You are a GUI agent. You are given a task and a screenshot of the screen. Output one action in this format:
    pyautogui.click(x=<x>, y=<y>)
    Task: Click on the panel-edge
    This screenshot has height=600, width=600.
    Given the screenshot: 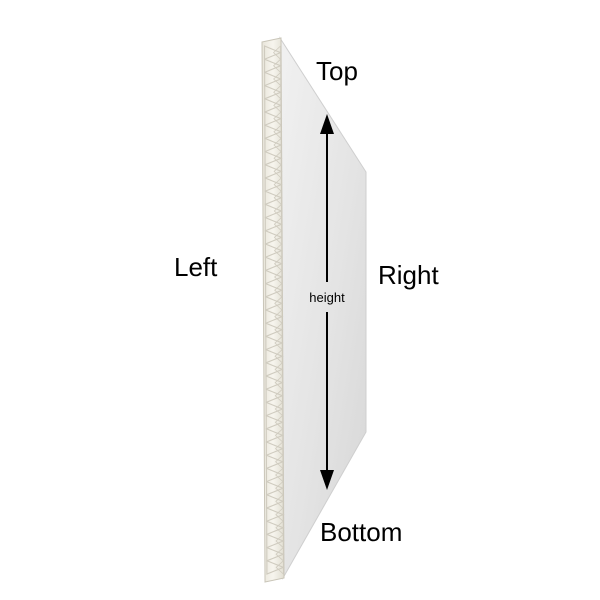 What is the action you would take?
    pyautogui.click(x=273, y=310)
    